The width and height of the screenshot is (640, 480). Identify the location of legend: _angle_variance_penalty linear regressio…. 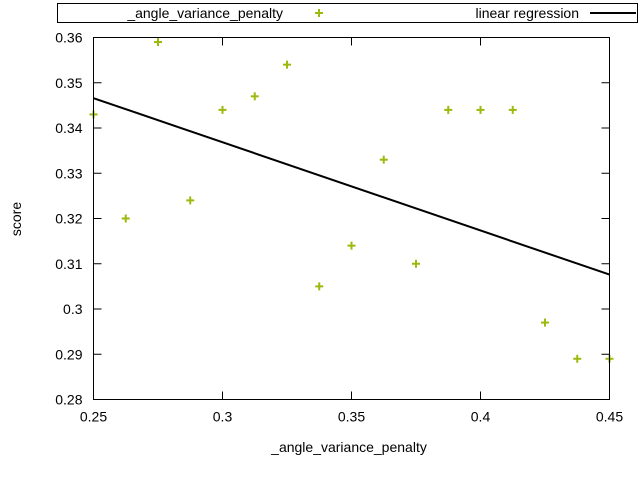
(347, 13).